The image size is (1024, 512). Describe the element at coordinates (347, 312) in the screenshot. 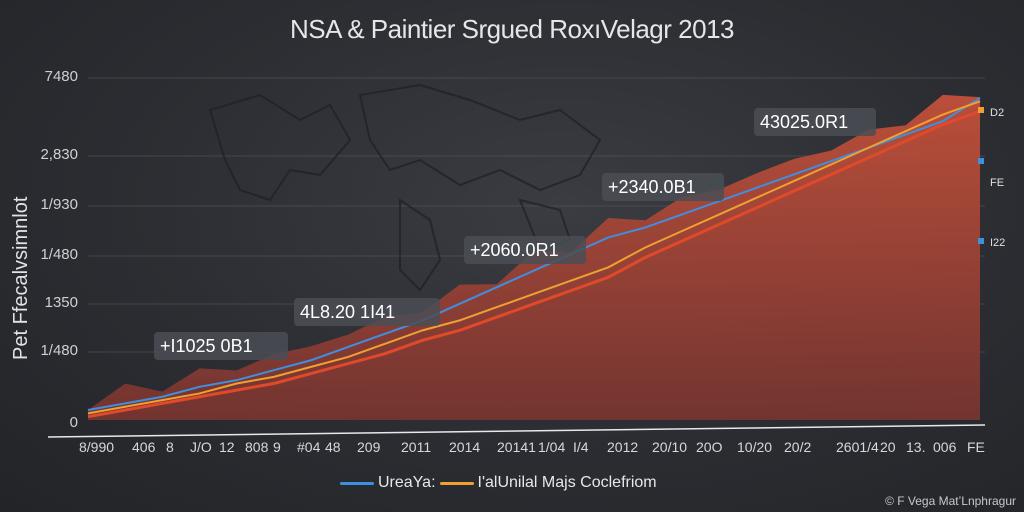

I see `callout-text: 4L8.20 1I41` at that location.